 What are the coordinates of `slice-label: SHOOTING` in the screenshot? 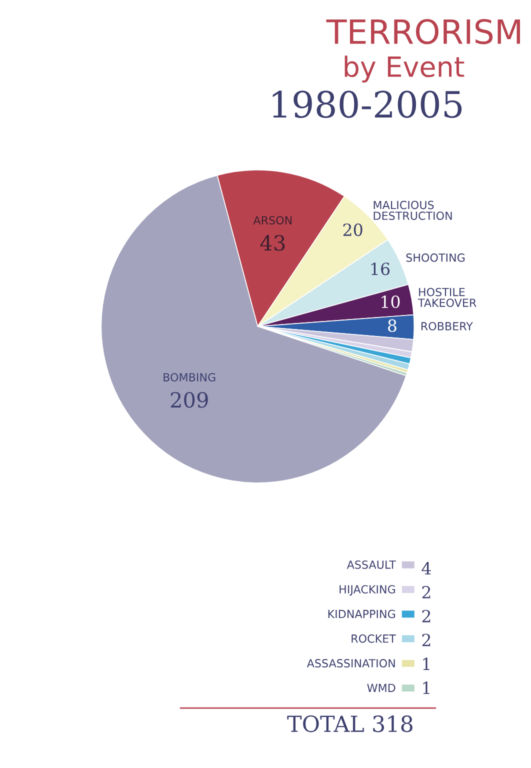 It's located at (435, 257).